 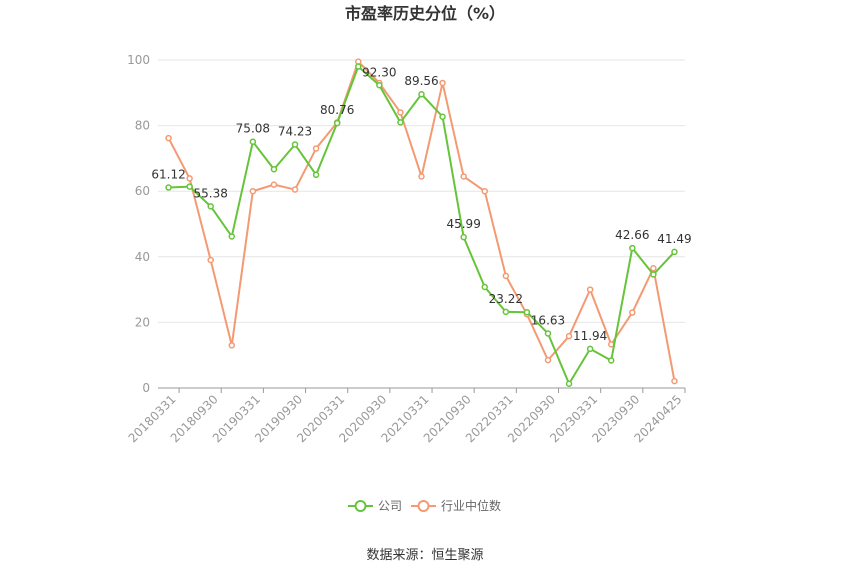 What do you see at coordinates (138, 224) in the screenshot?
I see `y-axis: 0 20 40 60 80 100` at bounding box center [138, 224].